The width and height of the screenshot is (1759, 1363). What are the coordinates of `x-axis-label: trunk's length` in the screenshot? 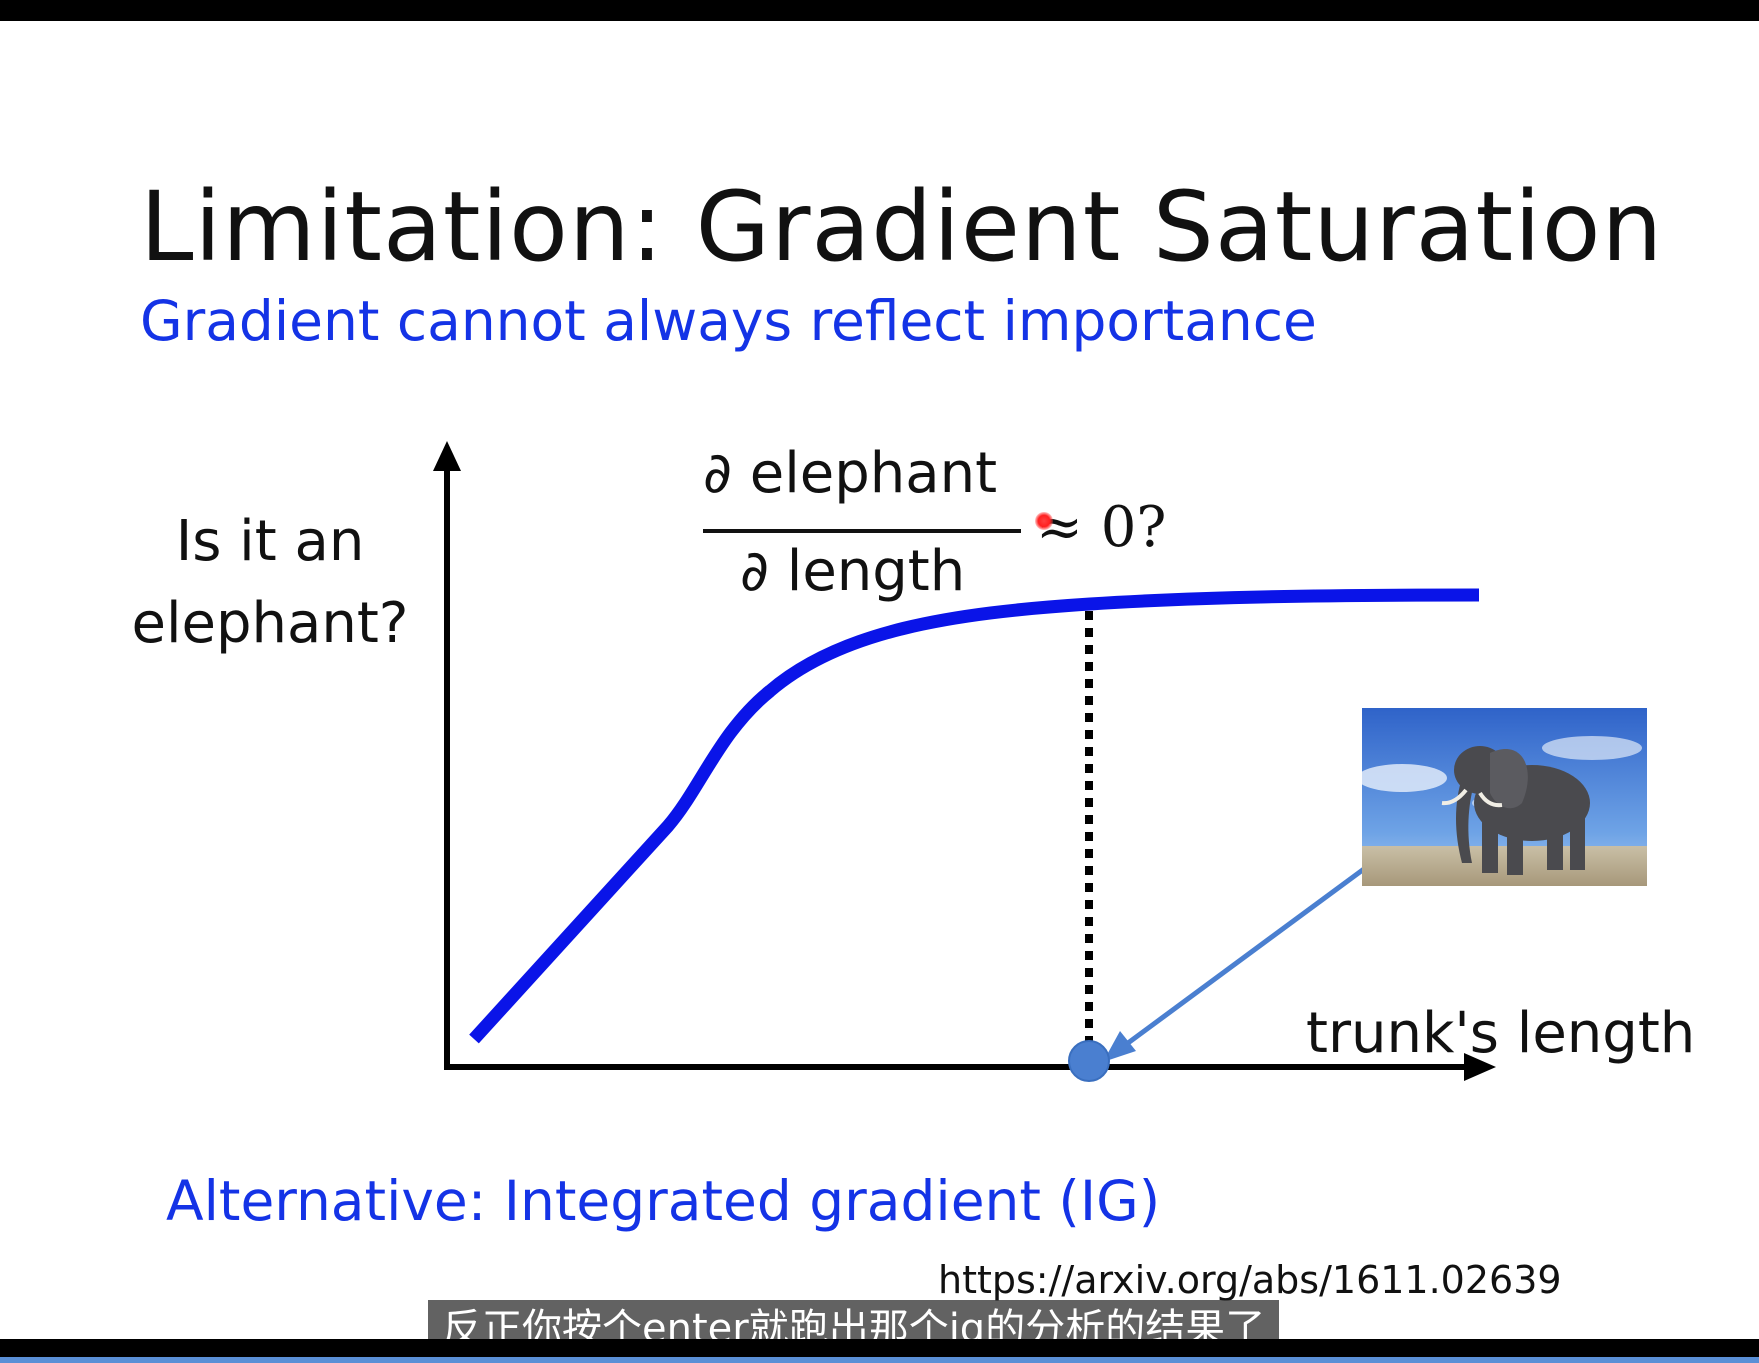 It's located at (1501, 1033).